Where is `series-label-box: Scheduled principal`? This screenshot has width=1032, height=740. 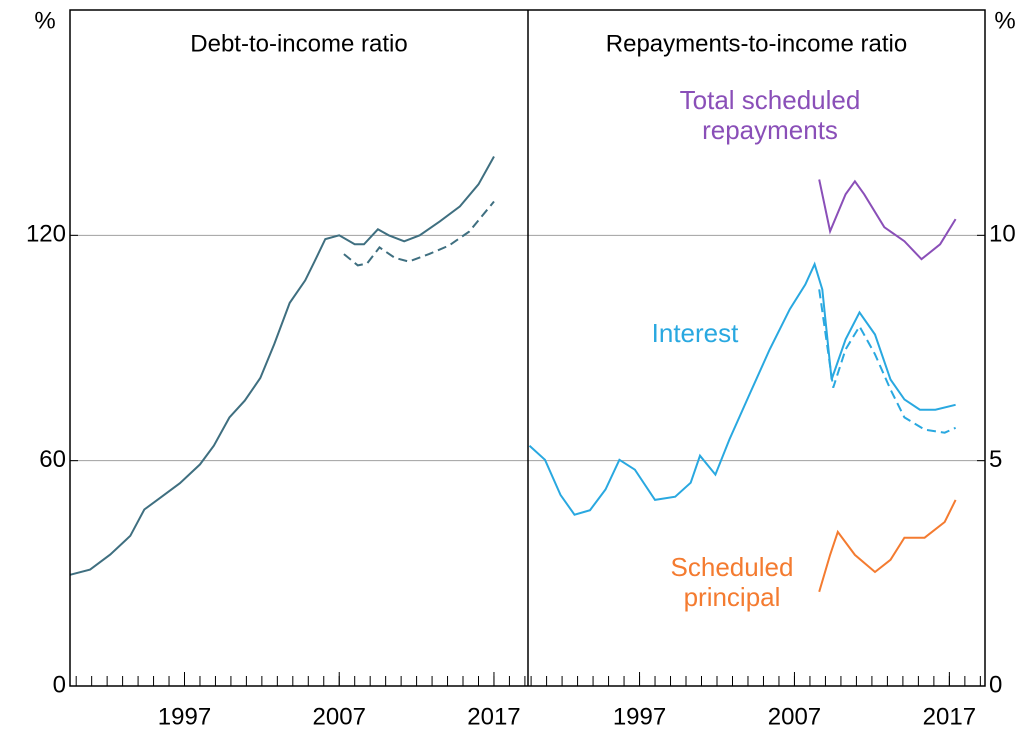
series-label-box: Scheduled principal is located at coordinates (732, 582).